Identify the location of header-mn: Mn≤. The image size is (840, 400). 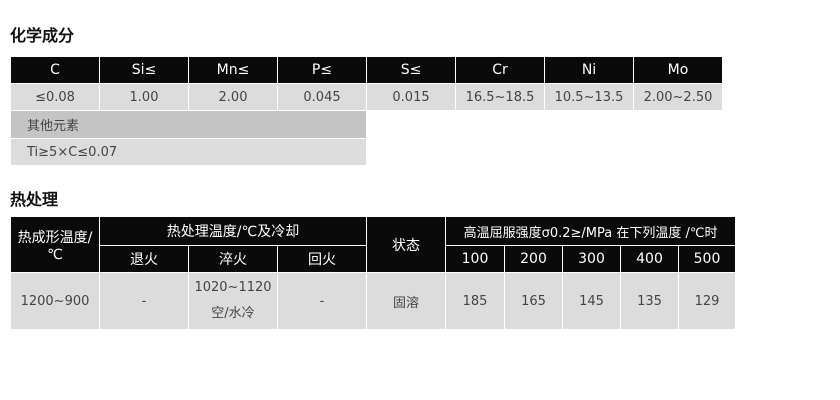
(233, 70).